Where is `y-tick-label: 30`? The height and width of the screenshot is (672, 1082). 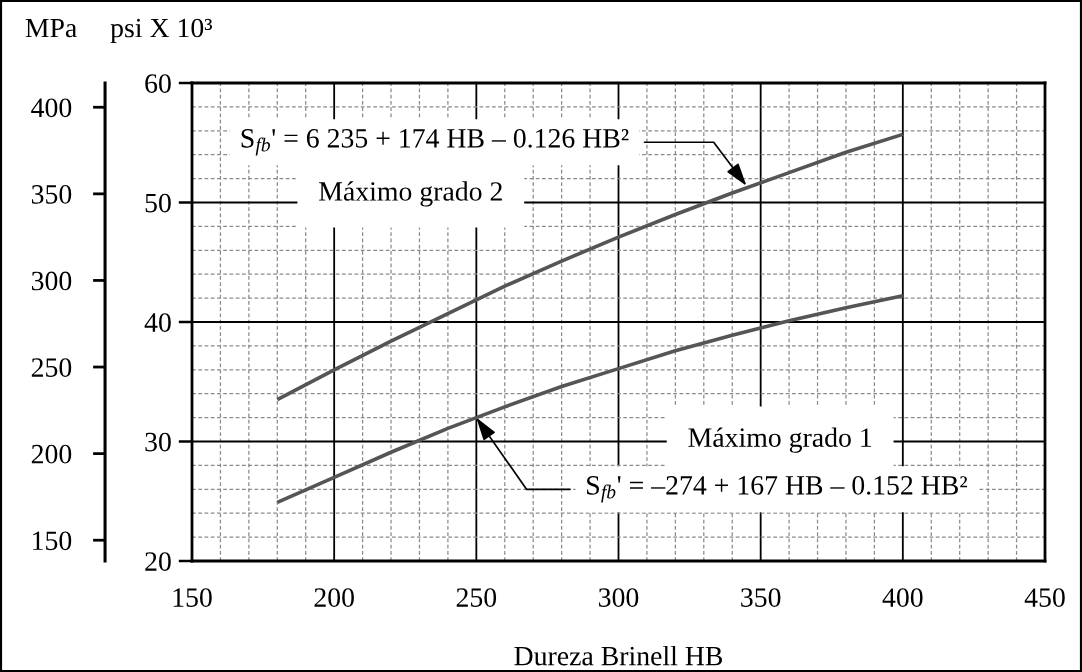 y-tick-label: 30 is located at coordinates (158, 442).